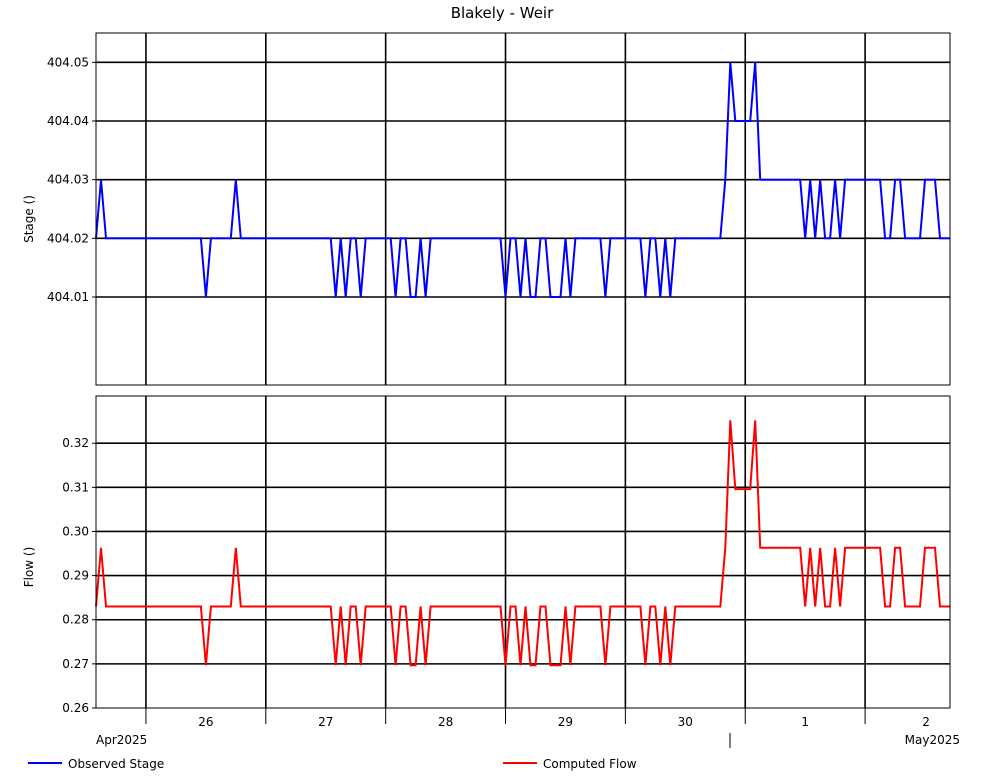  Describe the element at coordinates (537, 718) in the screenshot. I see `x-ticks: 26 27 28 29 30 1 2` at that location.